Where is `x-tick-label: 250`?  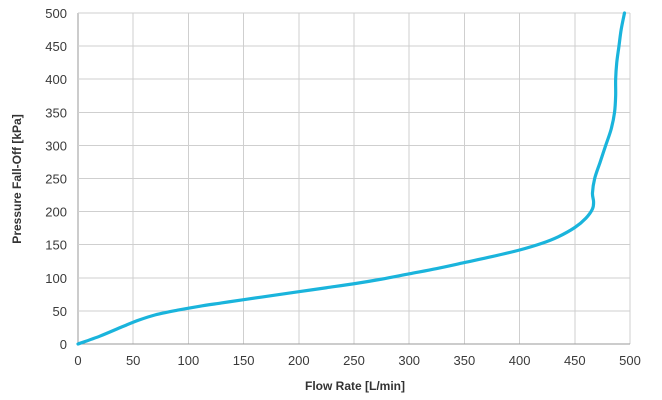 x-tick-label: 250 is located at coordinates (354, 360).